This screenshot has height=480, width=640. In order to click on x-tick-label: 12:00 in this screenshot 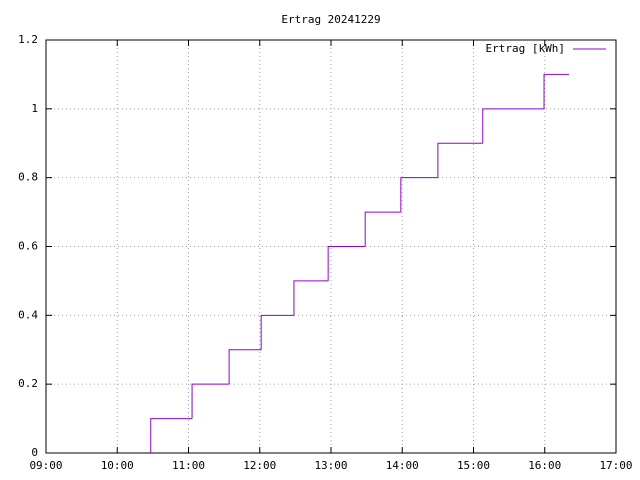, I will do `click(259, 465)`.